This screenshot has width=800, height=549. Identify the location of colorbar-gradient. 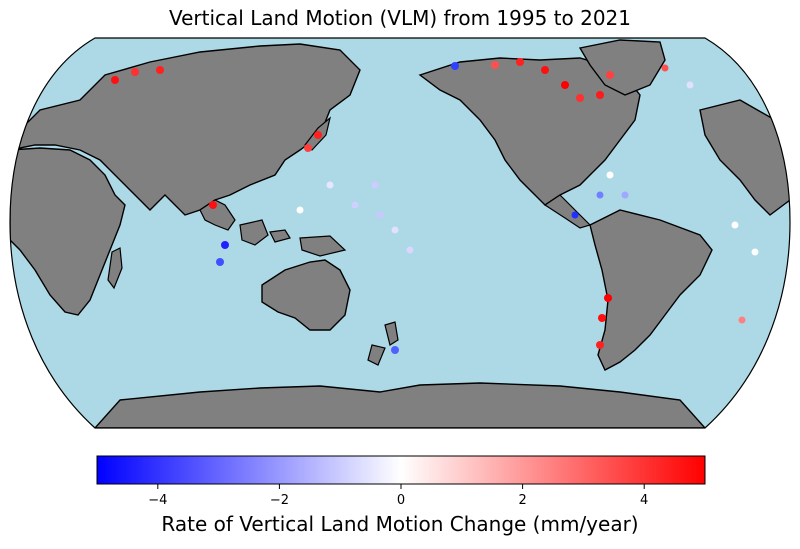
(401, 470).